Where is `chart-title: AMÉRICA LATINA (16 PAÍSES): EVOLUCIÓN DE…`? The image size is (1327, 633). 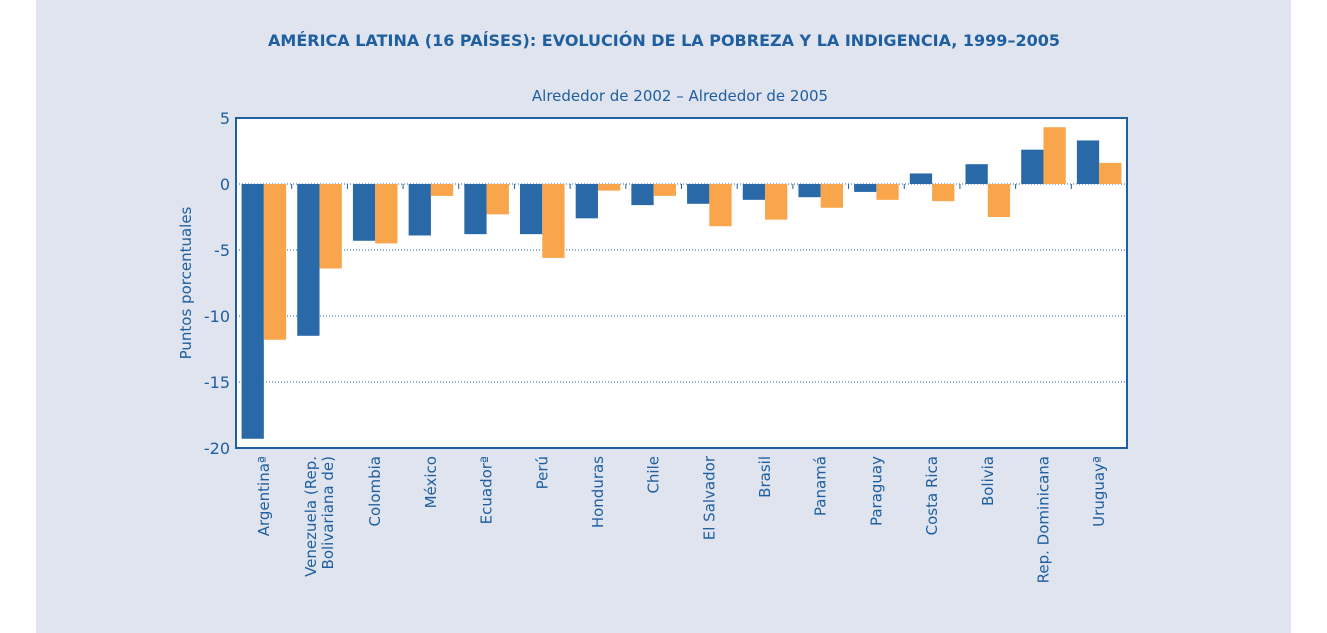 chart-title: AMÉRICA LATINA (16 PAÍSES): EVOLUCIÓN DE… is located at coordinates (664, 40).